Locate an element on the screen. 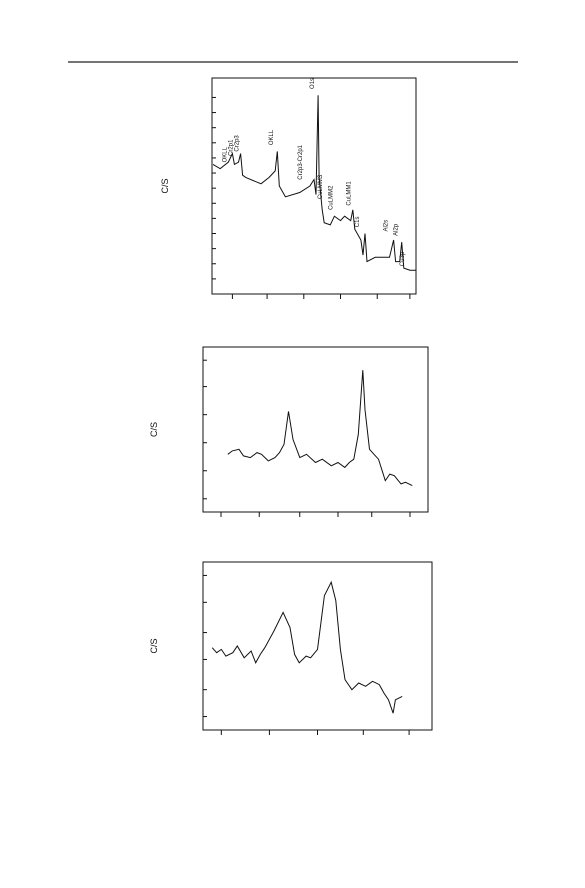 The image size is (585, 888). peak-label: Al2s is located at coordinates (386, 226).